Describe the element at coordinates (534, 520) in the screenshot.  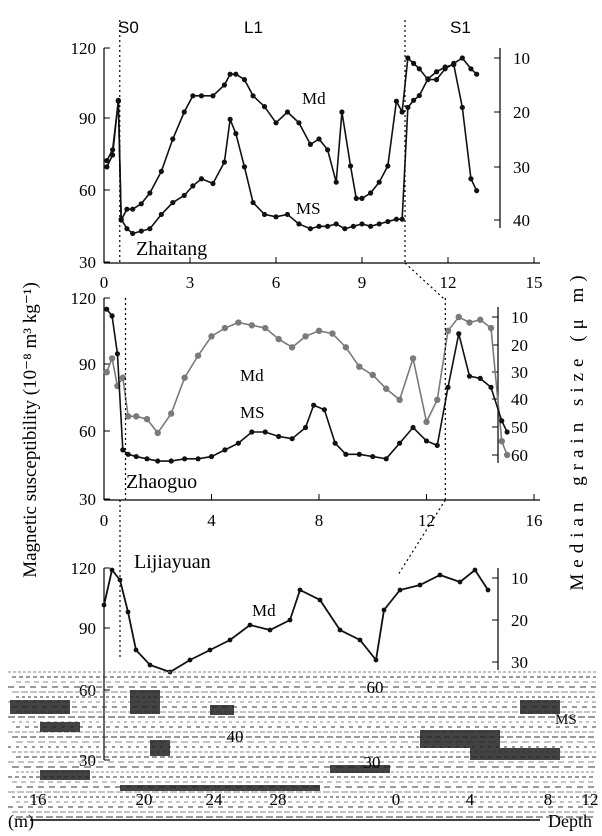
I see `x-tick-label: 16` at that location.